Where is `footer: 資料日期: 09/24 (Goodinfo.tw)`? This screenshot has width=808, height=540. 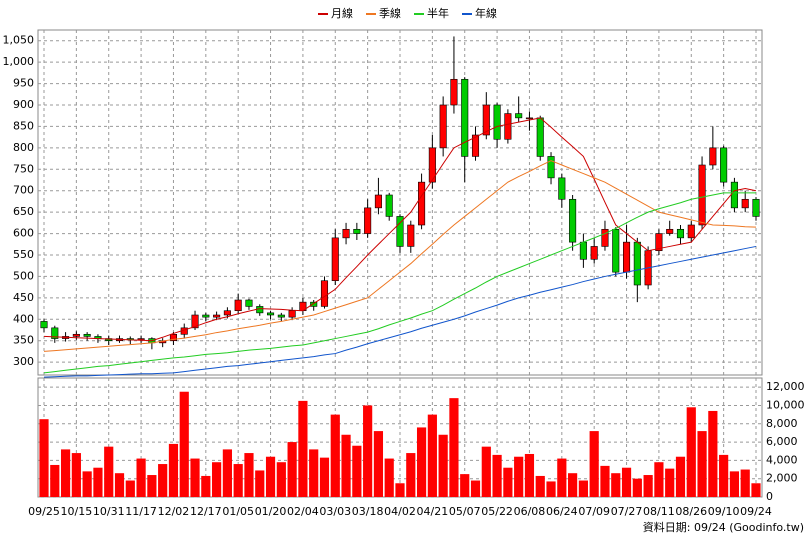
footer: 資料日期: 09/24 (Goodinfo.tw) is located at coordinates (723, 527).